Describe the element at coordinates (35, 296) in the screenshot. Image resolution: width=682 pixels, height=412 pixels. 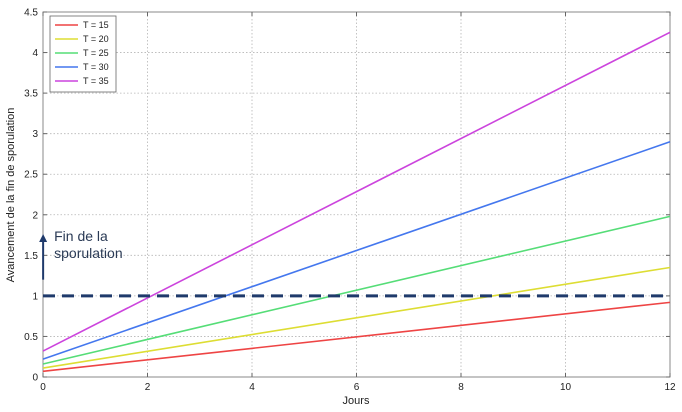
I see `y-tick-label: 1` at that location.